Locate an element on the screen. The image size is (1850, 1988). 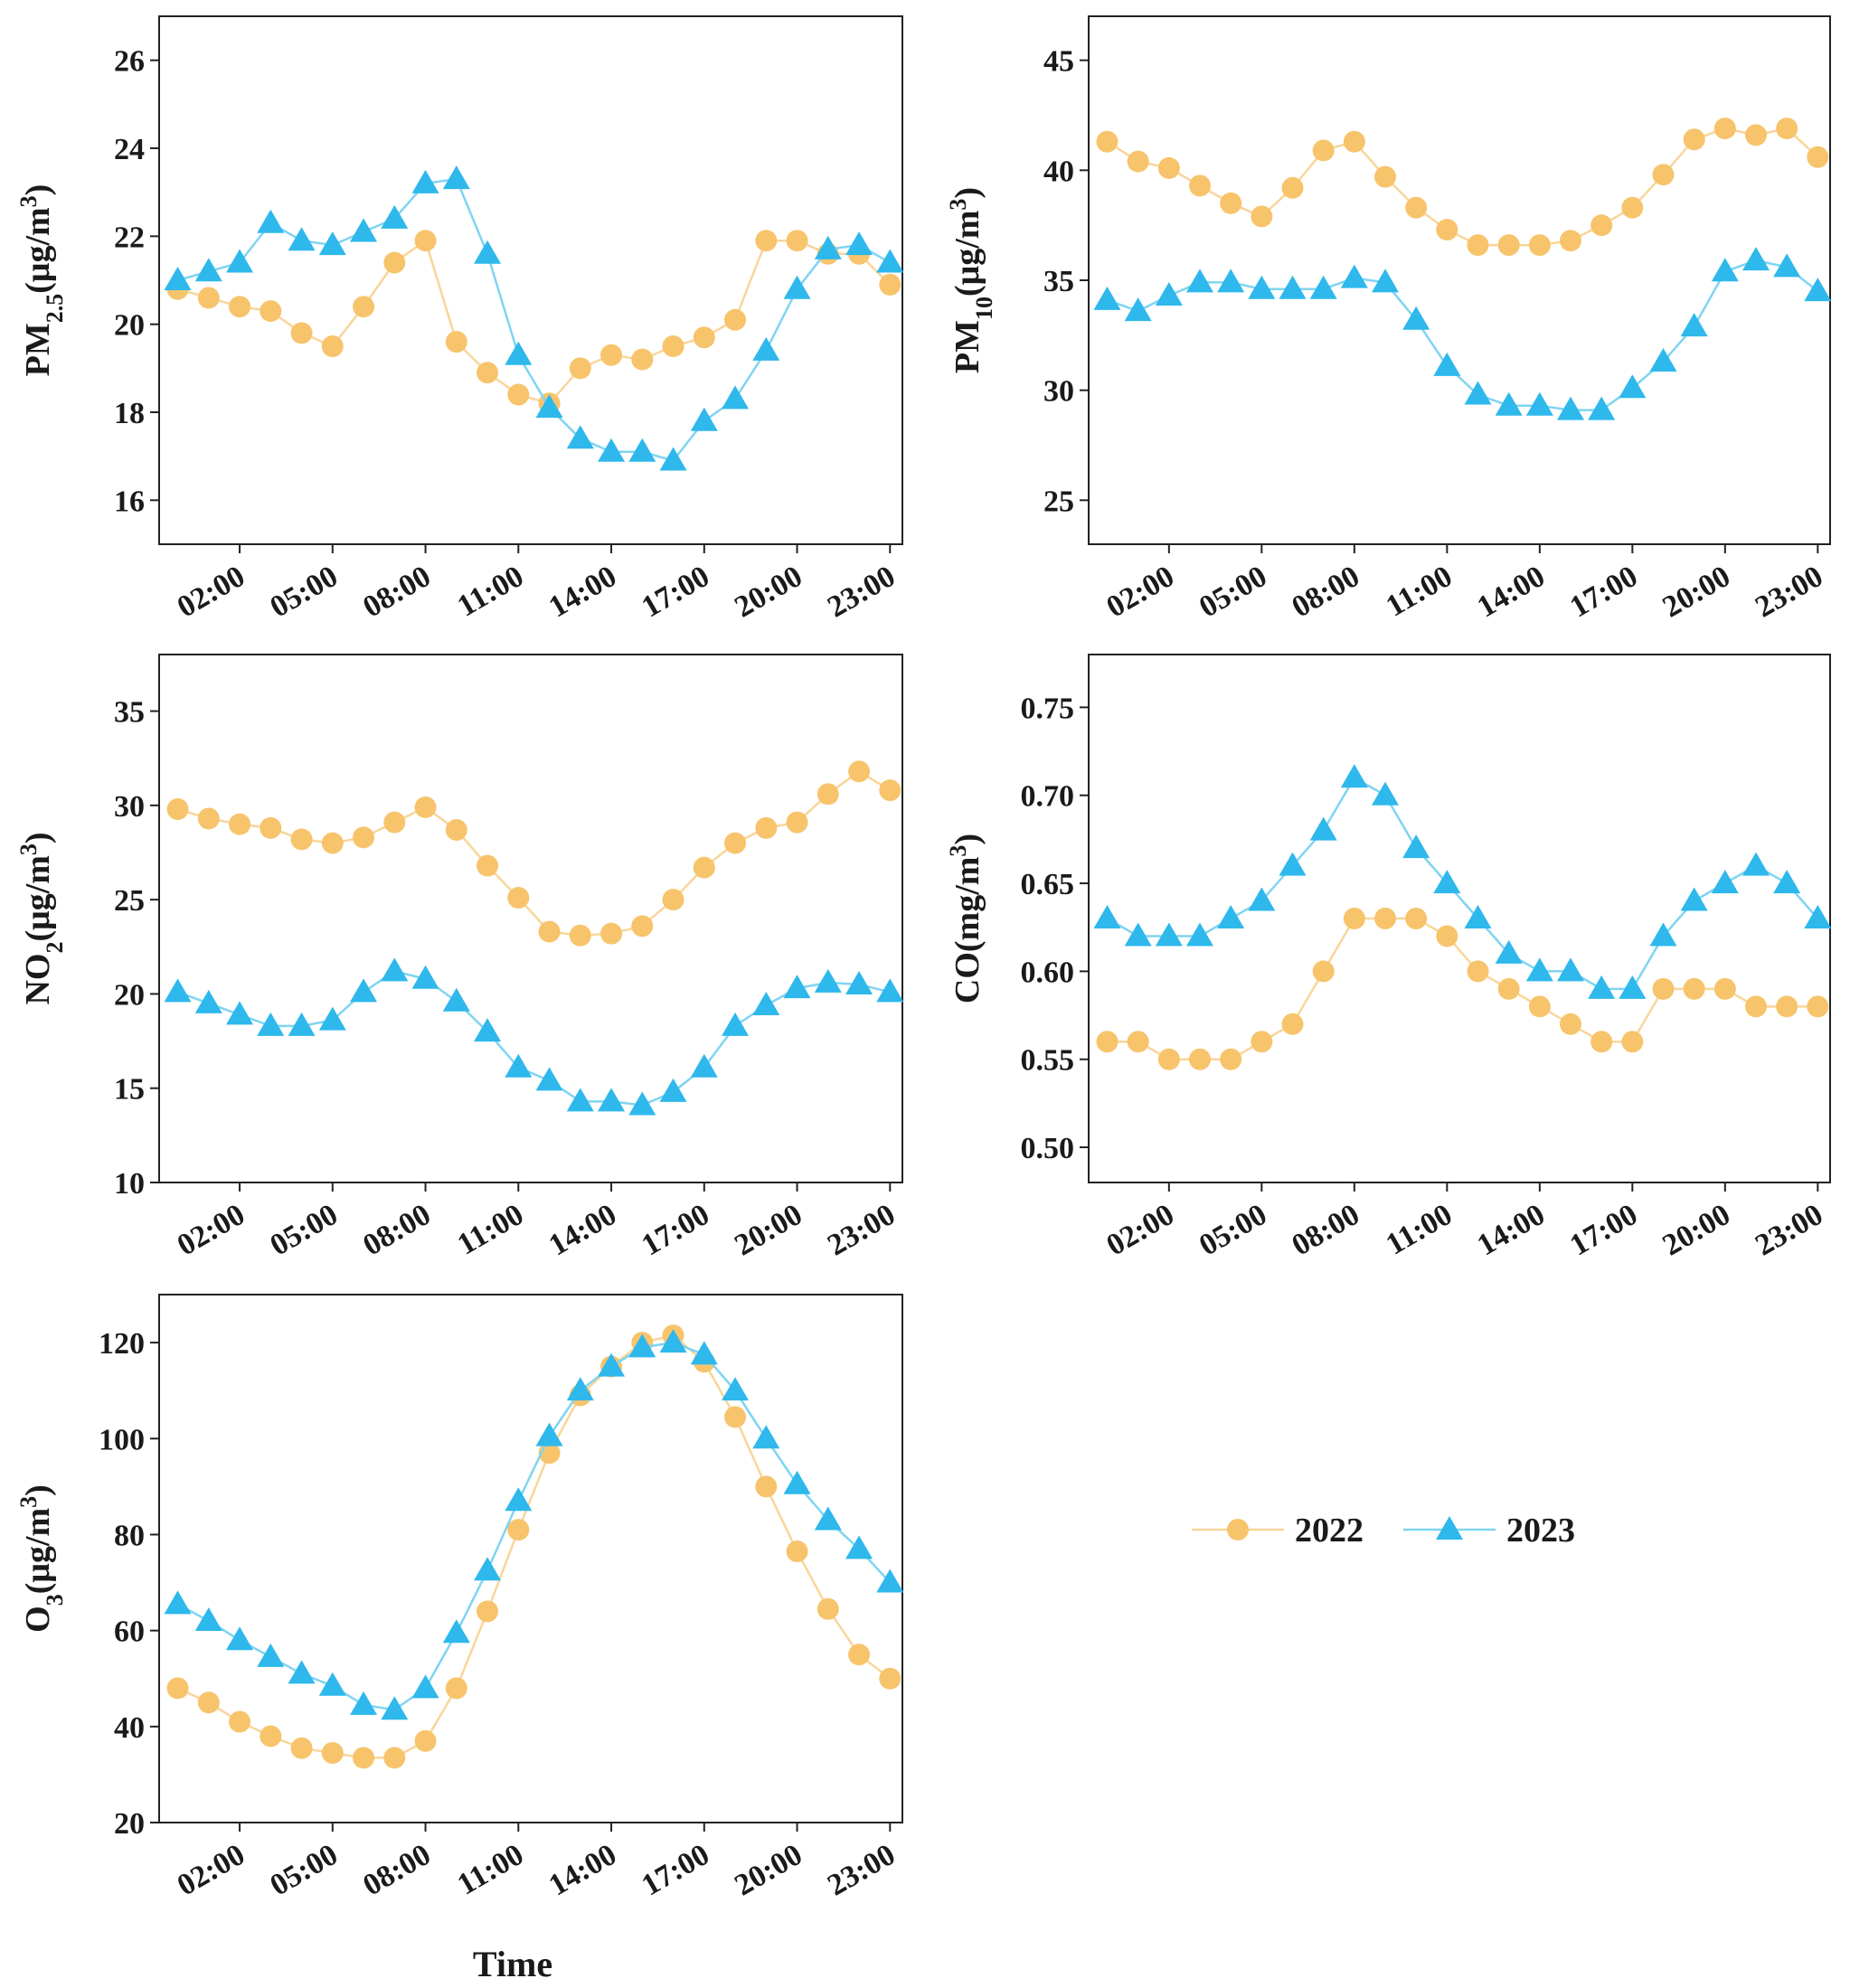
y-tick-label: 0.60 is located at coordinates (1048, 972).